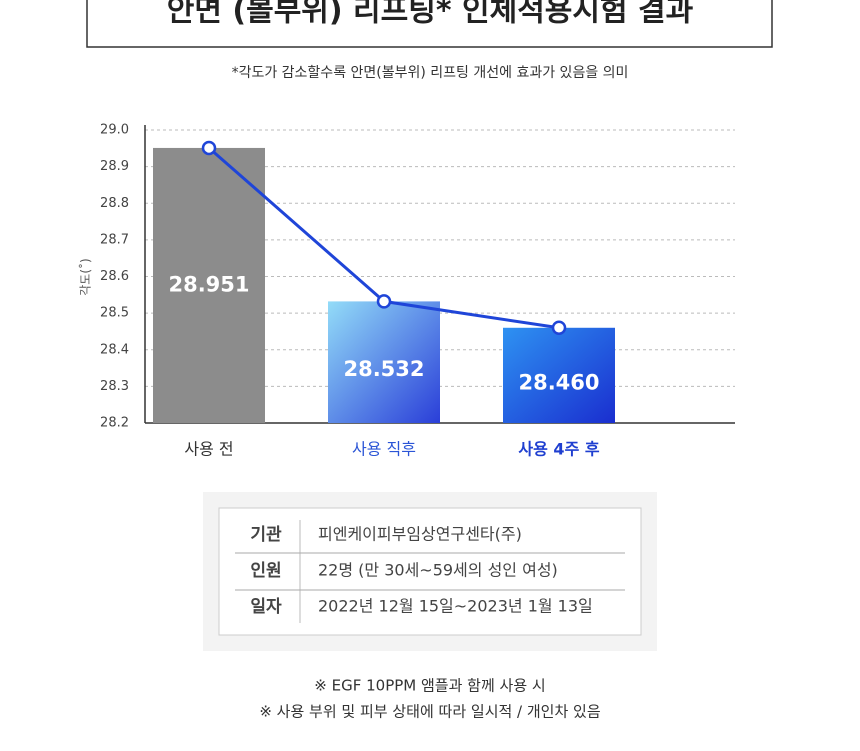 Image resolution: width=860 pixels, height=751 pixels. I want to click on title-box, so click(429, 24).